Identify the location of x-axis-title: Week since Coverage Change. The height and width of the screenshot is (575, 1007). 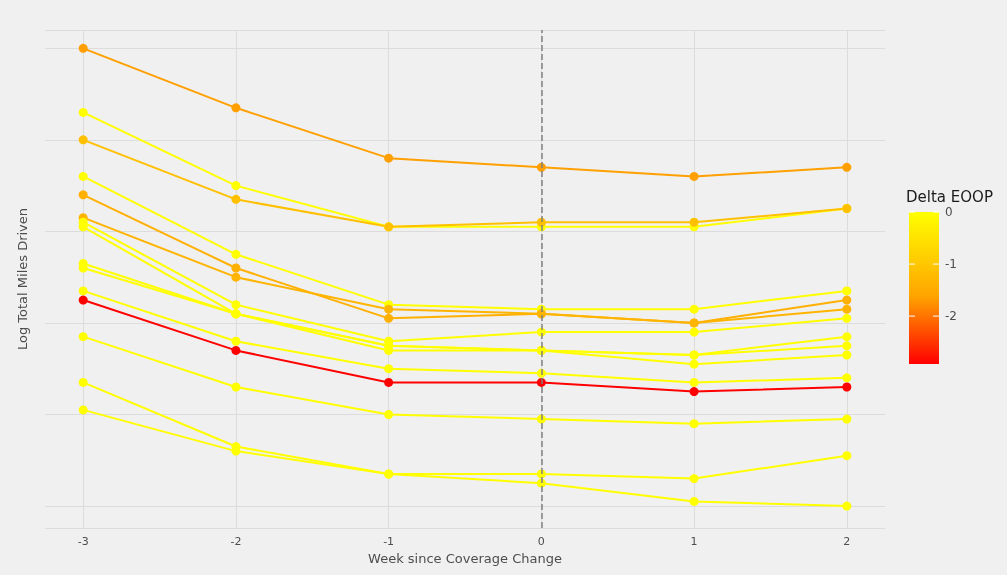
(465, 558).